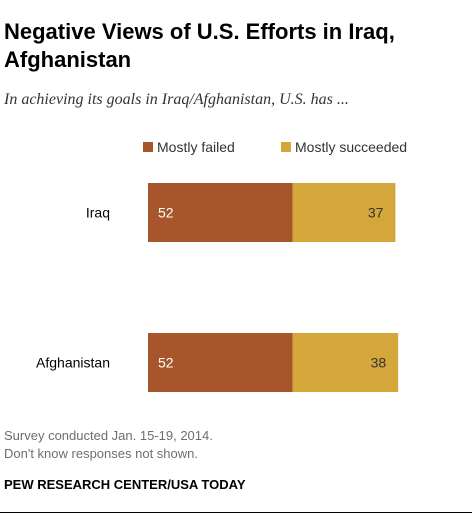 The image size is (472, 521). I want to click on survey-note-line-2: Don't know responses not shown., so click(101, 453).